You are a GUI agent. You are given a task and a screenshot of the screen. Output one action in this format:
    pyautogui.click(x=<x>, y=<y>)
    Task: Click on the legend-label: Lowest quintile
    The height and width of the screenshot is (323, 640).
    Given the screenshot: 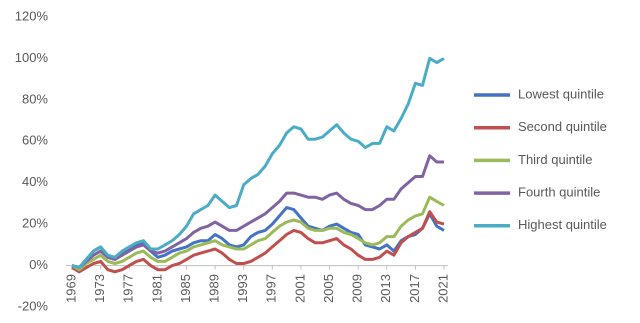 What is the action you would take?
    pyautogui.click(x=561, y=93)
    